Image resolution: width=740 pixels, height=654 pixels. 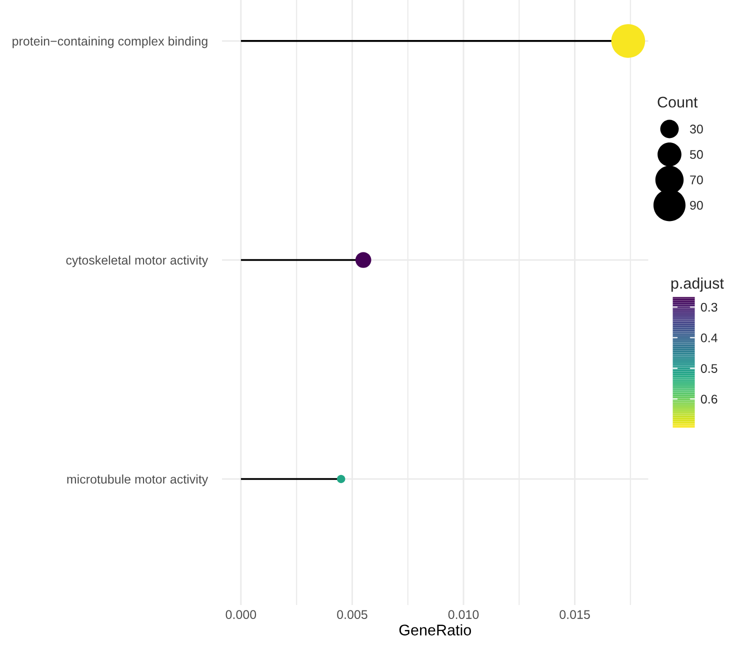 What do you see at coordinates (435, 630) in the screenshot?
I see `x-axis-title: GeneRatio` at bounding box center [435, 630].